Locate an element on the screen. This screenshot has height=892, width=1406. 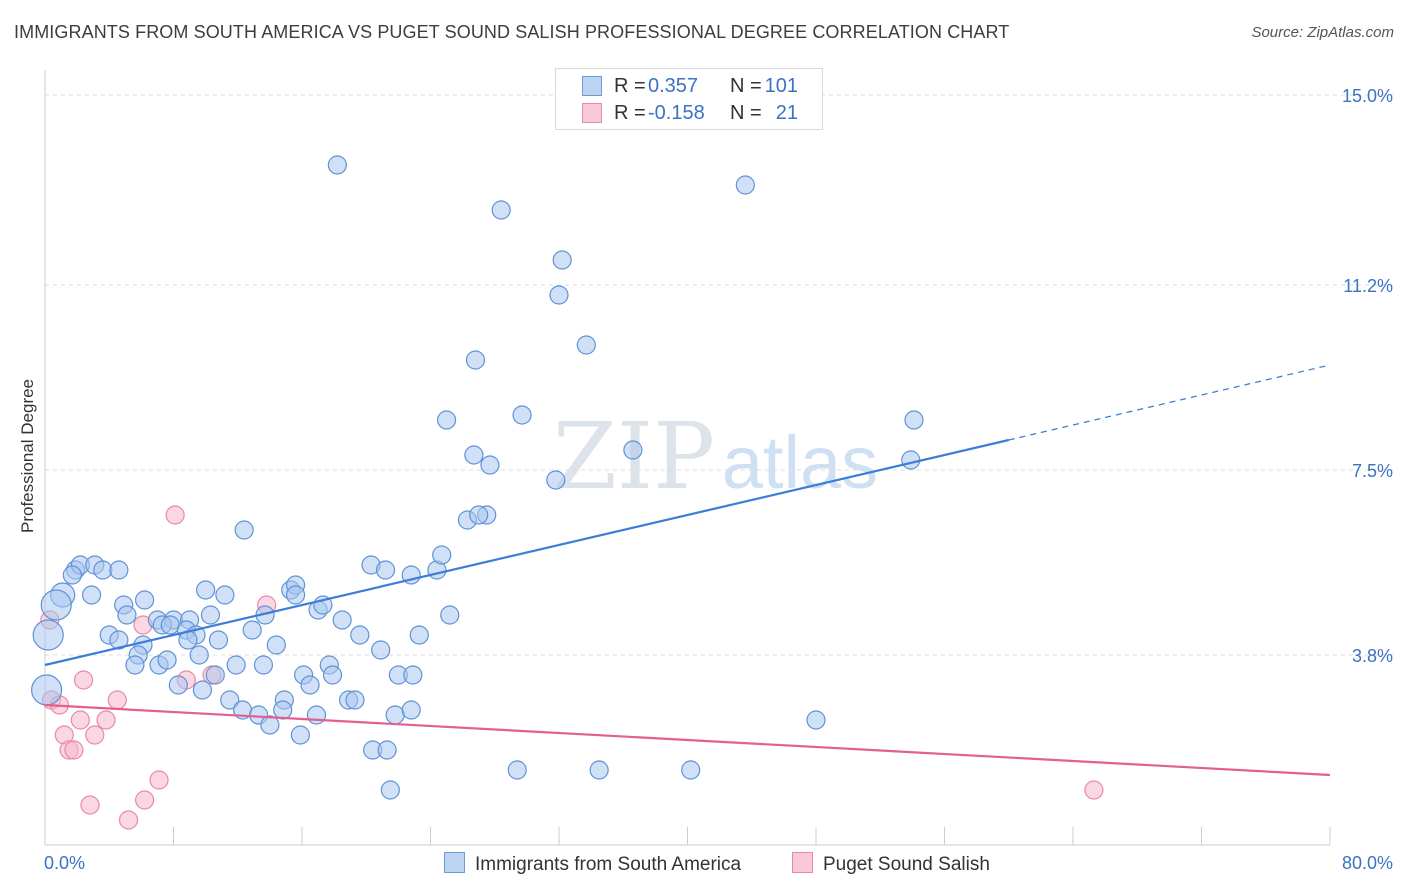
y-tick-label: 7.5% is located at coordinates (1372, 471).